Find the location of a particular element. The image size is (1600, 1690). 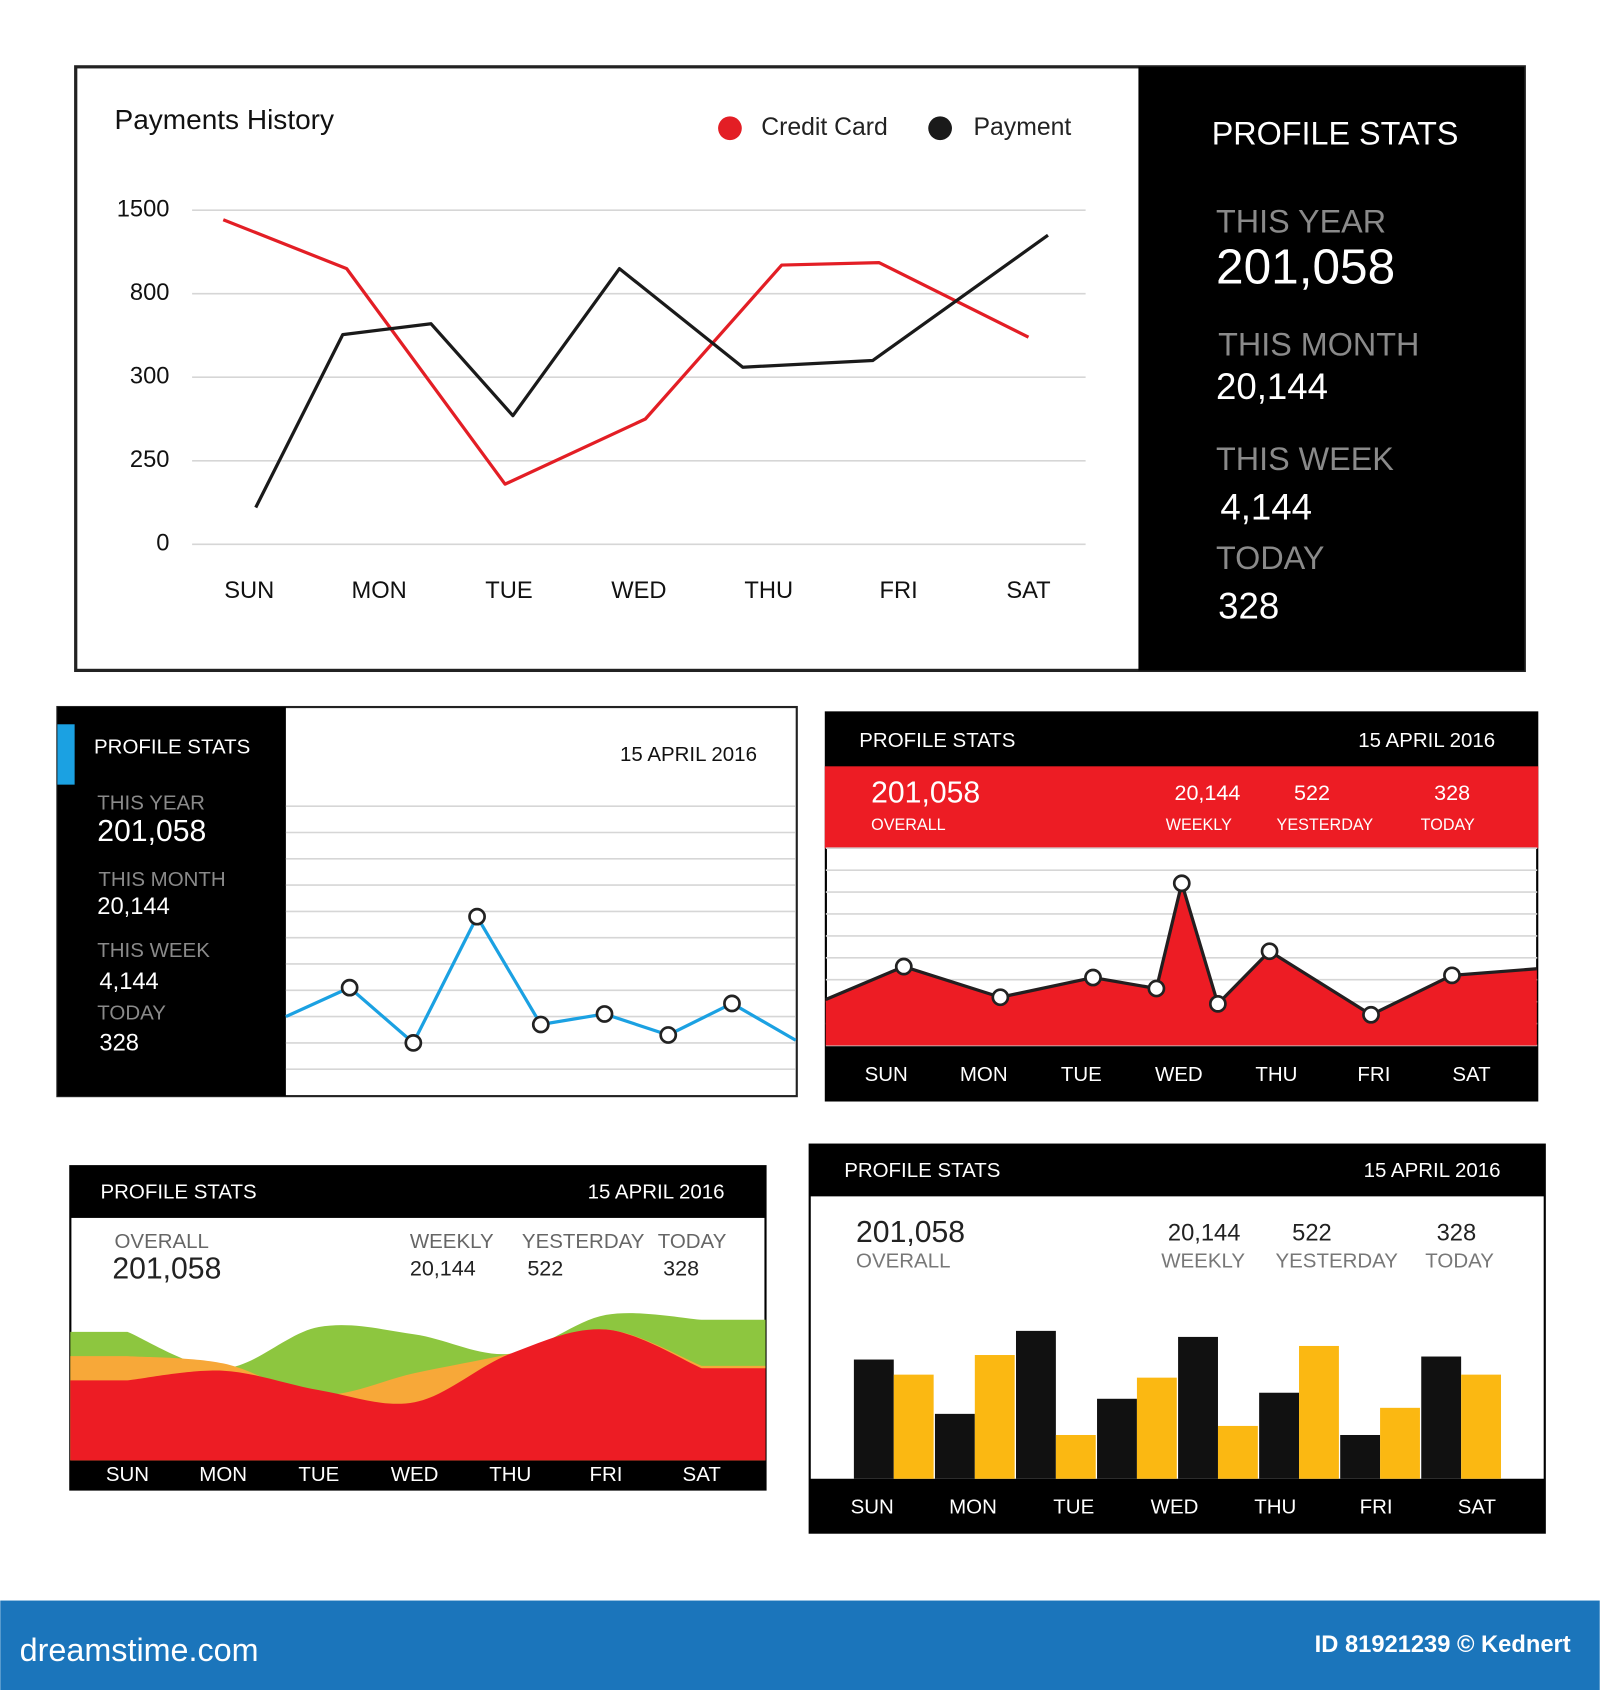

y-tick-label: 800 is located at coordinates (150, 293).